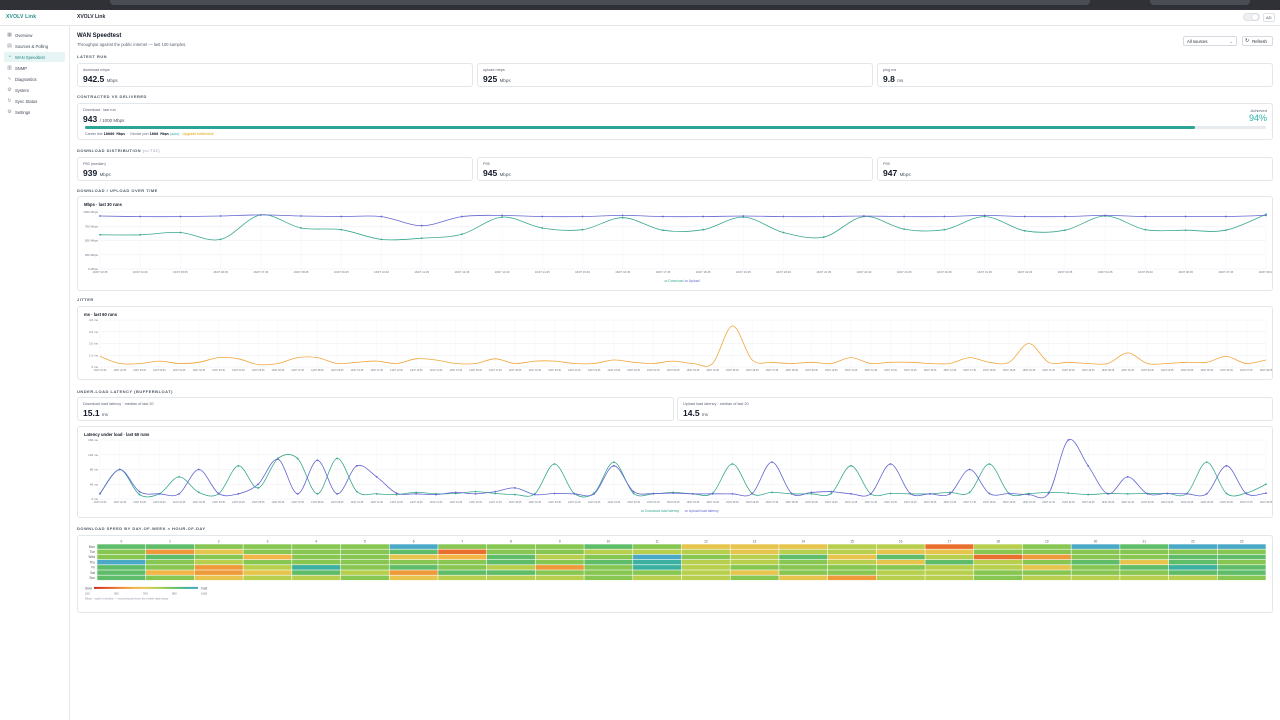 Image resolution: width=1280 pixels, height=720 pixels. Describe the element at coordinates (34, 35) in the screenshot. I see `sidebar-item-overview: ▦ Overview` at that location.